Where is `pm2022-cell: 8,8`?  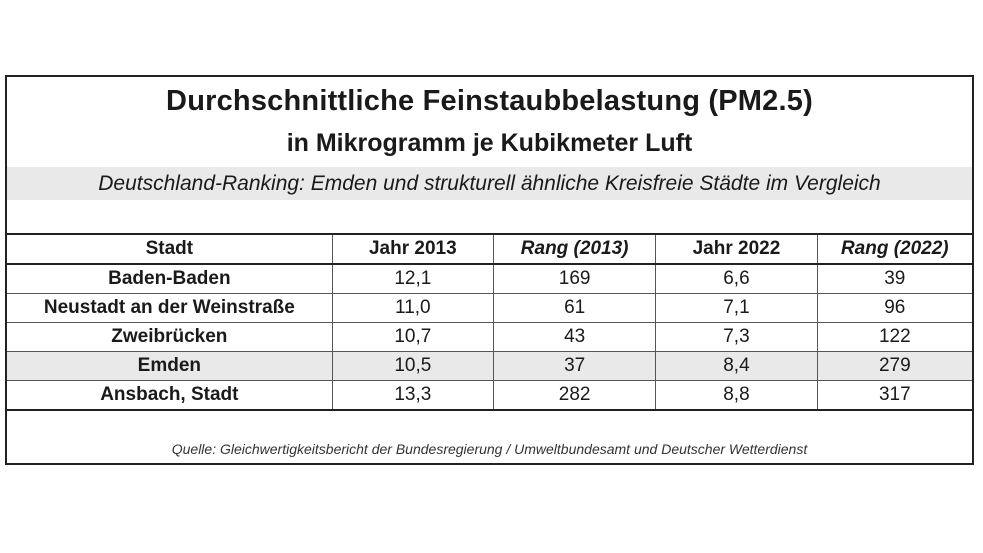
pm2022-cell: 8,8 is located at coordinates (736, 395).